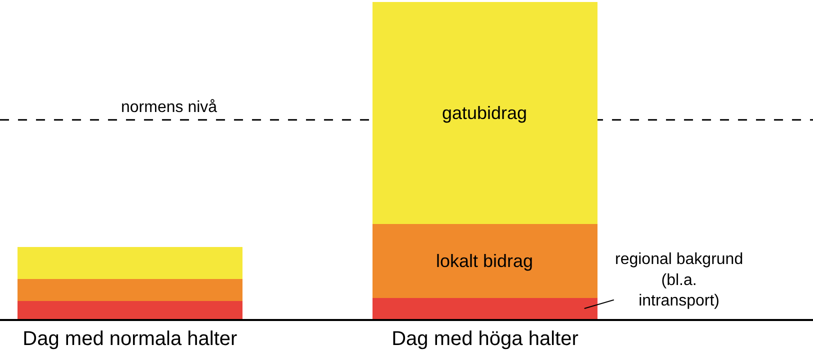 The height and width of the screenshot is (355, 813). I want to click on series-label: lokalt bidrag, so click(485, 261).